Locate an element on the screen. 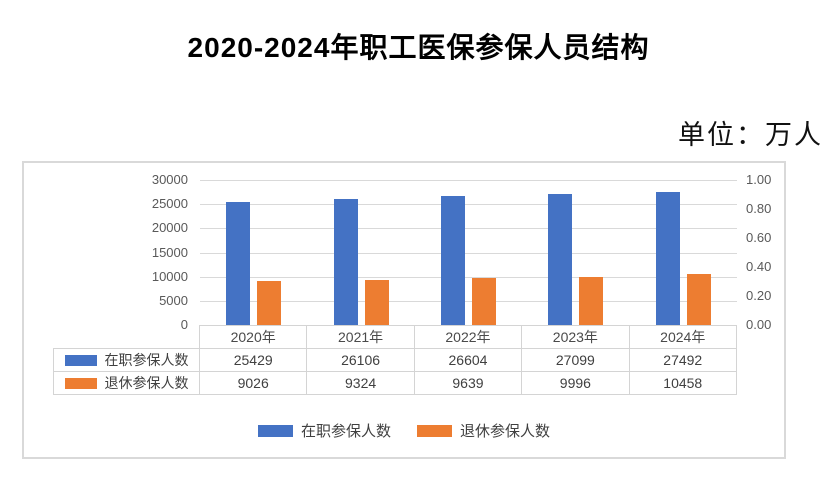  table-value-cell: 9324 is located at coordinates (361, 383).